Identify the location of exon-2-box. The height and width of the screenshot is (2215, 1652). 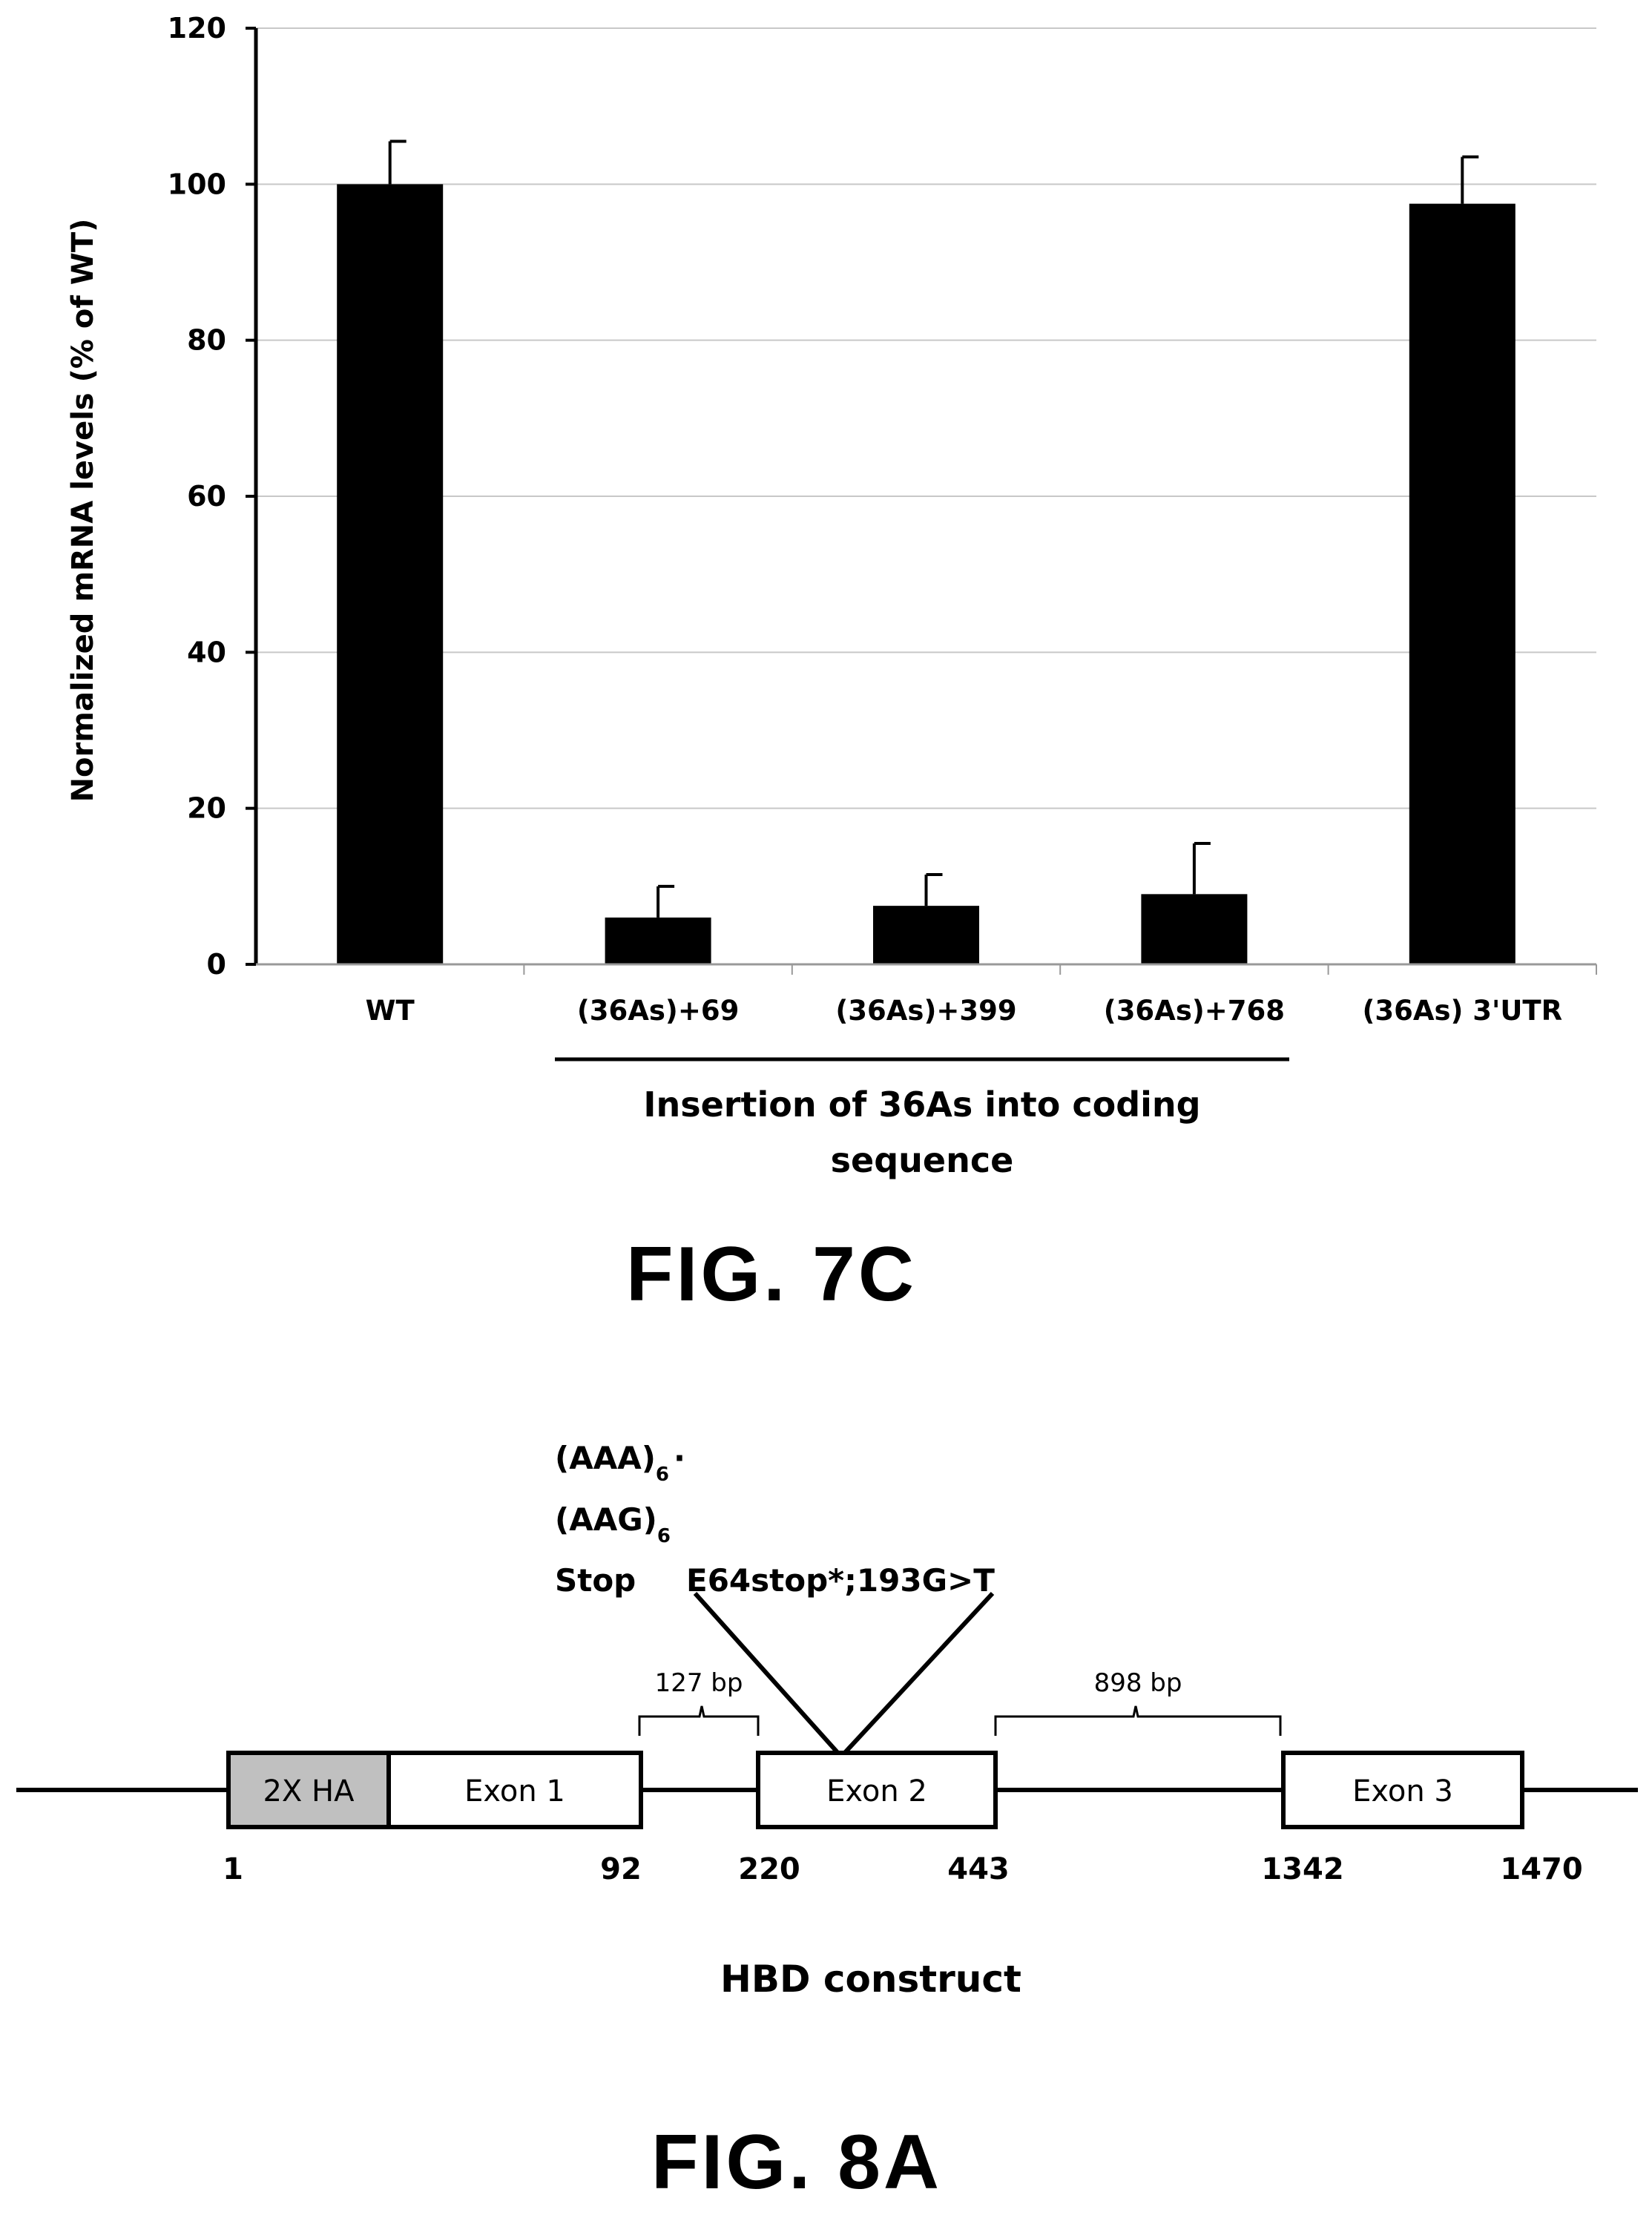
(877, 1790).